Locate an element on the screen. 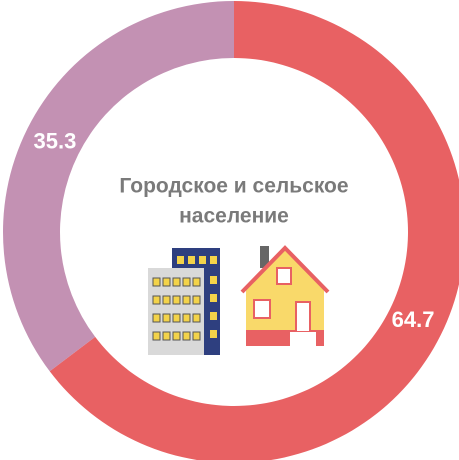 The width and height of the screenshot is (459, 460). city-icon is located at coordinates (184, 301).